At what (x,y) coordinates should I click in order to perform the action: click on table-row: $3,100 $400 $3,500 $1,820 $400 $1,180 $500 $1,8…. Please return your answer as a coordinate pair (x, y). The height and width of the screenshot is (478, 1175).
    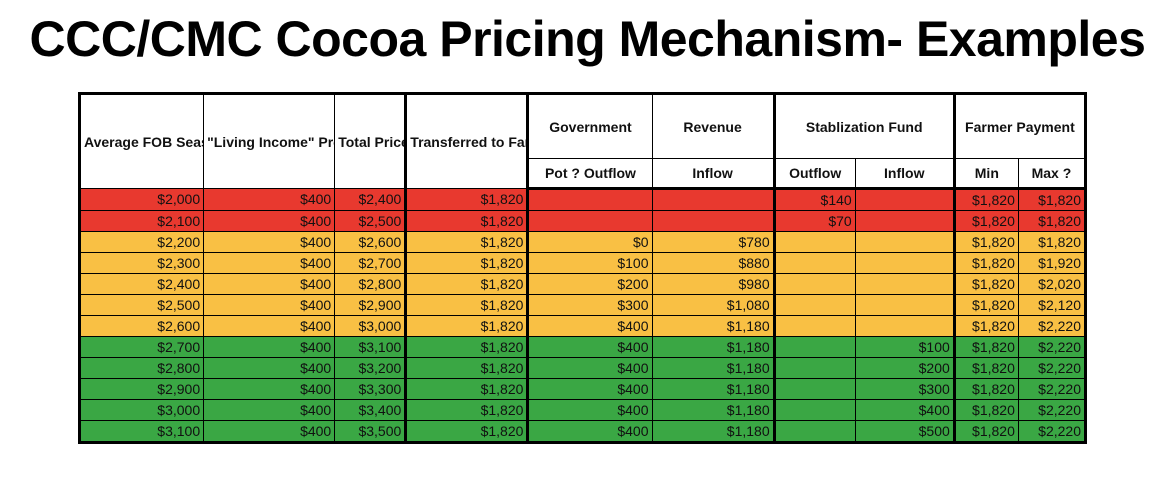
    Looking at the image, I should click on (582, 432).